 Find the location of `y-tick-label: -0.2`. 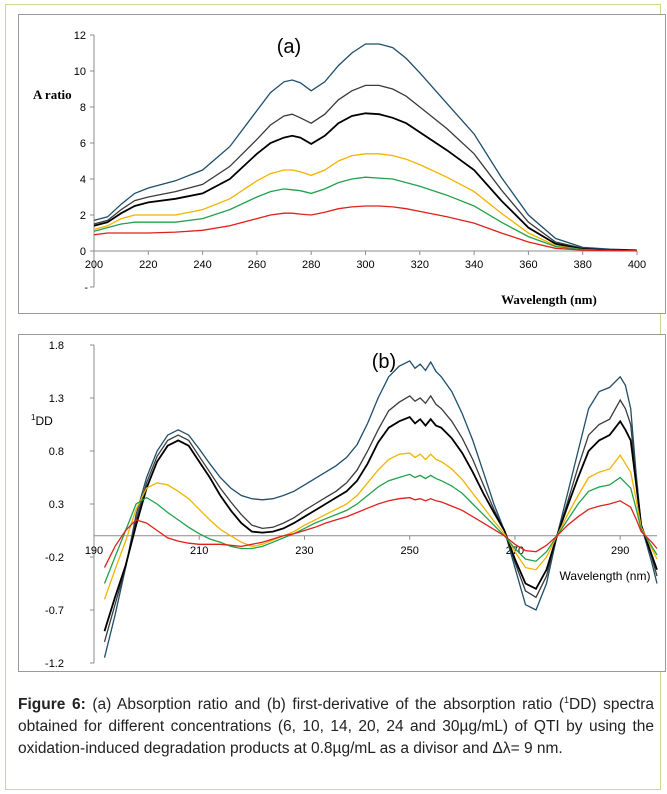

y-tick-label: -0.2 is located at coordinates (54, 558).